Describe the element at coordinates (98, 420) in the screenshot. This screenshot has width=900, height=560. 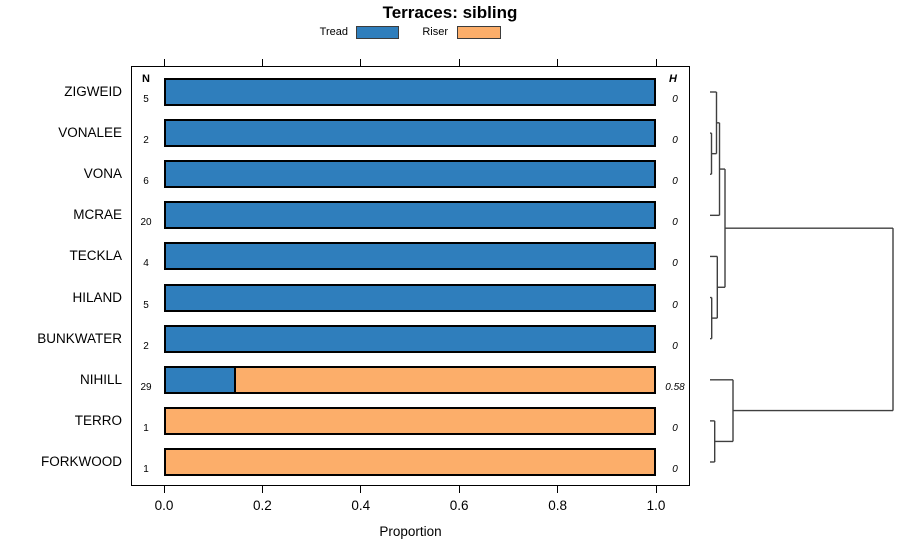
I see `row-label: TERRO` at that location.